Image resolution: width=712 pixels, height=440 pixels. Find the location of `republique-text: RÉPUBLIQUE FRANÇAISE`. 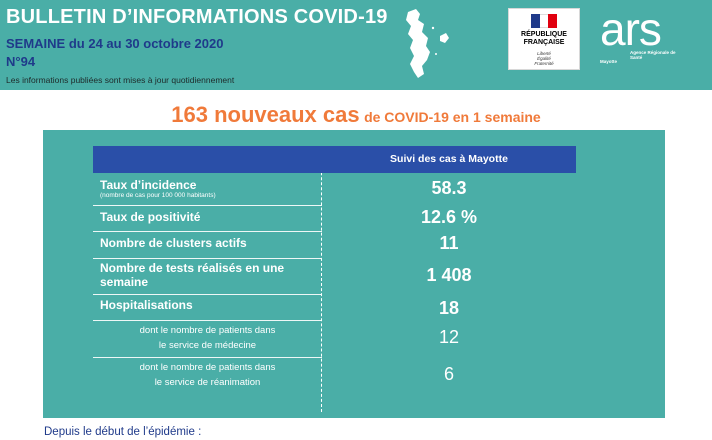

republique-text: RÉPUBLIQUE FRANÇAISE is located at coordinates (544, 38).